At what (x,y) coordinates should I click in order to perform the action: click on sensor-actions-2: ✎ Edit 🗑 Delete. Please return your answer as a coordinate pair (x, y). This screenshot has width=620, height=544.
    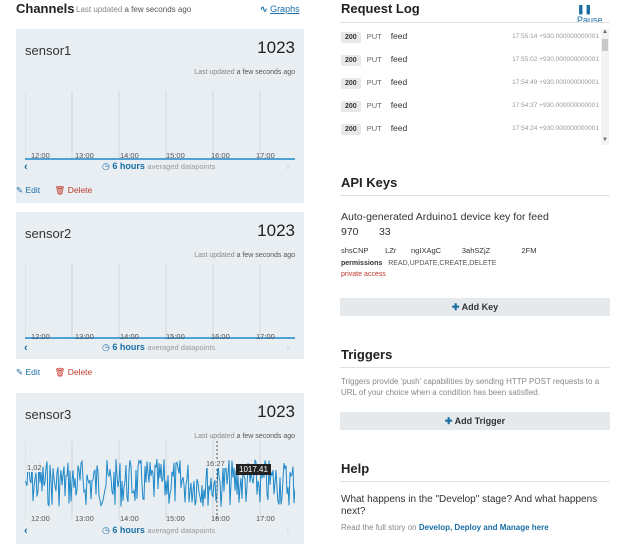
    Looking at the image, I should click on (54, 372).